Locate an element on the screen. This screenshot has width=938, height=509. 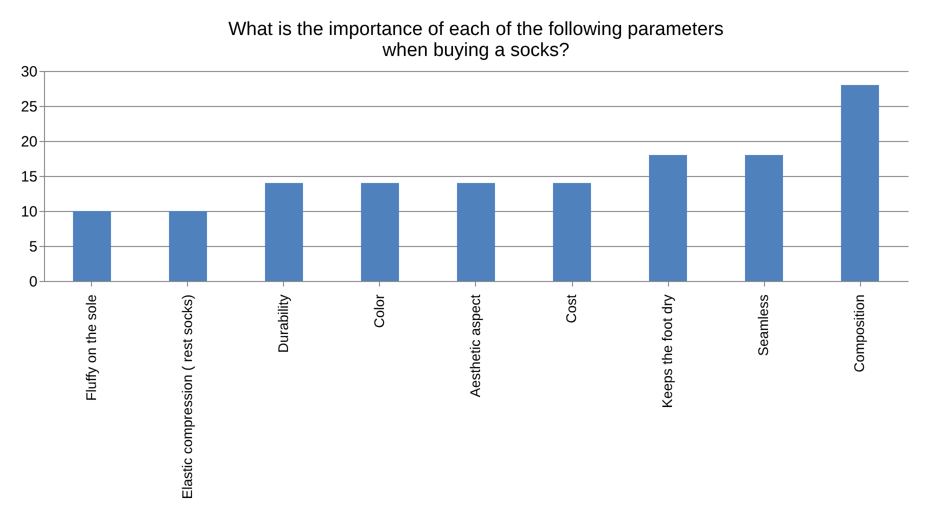
x-tick-label: Elastic compression ( rest socks) is located at coordinates (187, 397).